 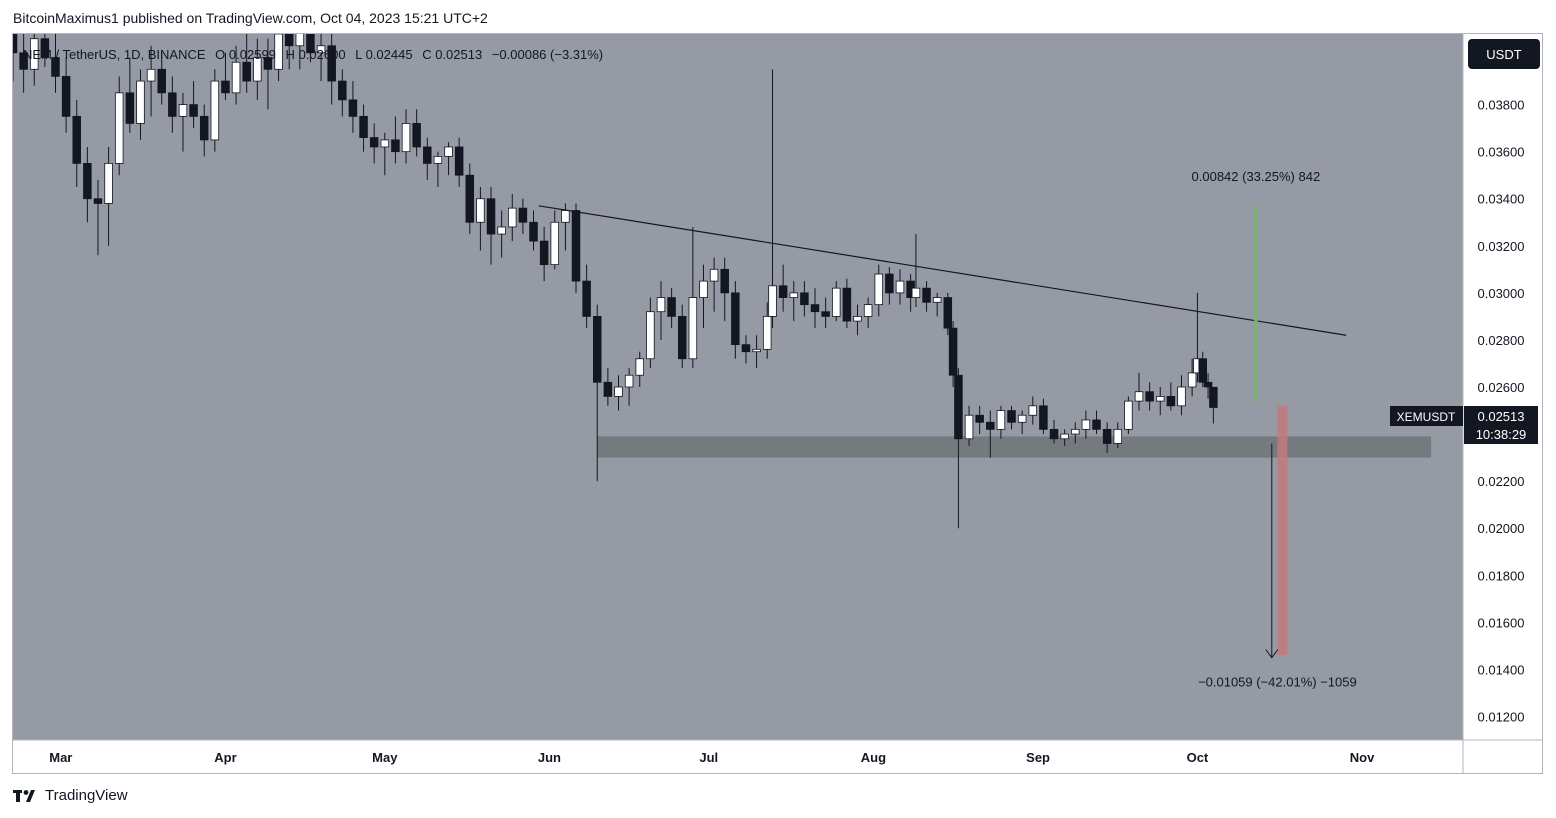 What do you see at coordinates (1038, 757) in the screenshot?
I see `x-tick-label: Sep` at bounding box center [1038, 757].